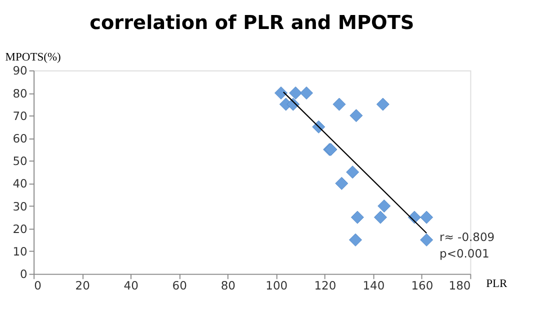 This screenshot has width=547, height=328. Describe the element at coordinates (20, 161) in the screenshot. I see `y-tick-label: 50` at that location.